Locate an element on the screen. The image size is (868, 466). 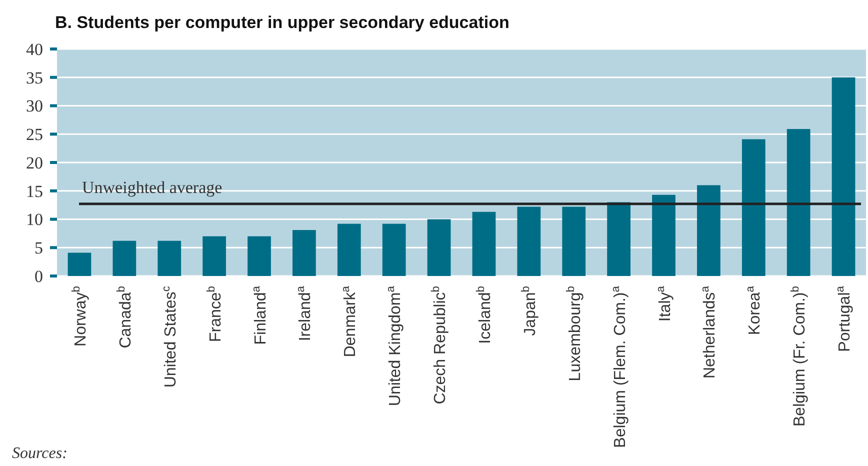
y-tick-label: 40 is located at coordinates (34, 49).